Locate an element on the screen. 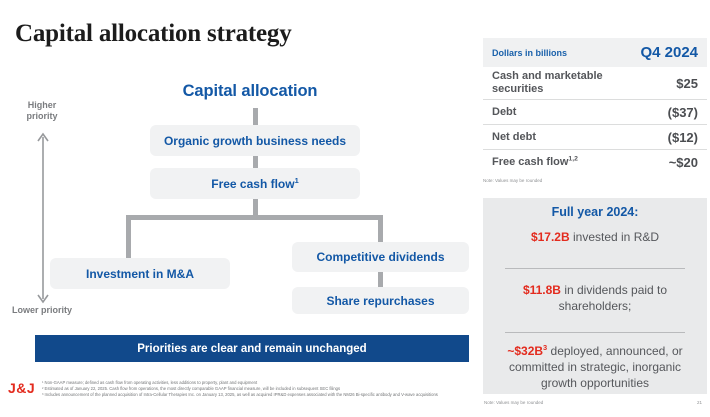 The height and width of the screenshot is (417, 710). flow-box-investment-ma: Investment in M&A is located at coordinates (140, 273).